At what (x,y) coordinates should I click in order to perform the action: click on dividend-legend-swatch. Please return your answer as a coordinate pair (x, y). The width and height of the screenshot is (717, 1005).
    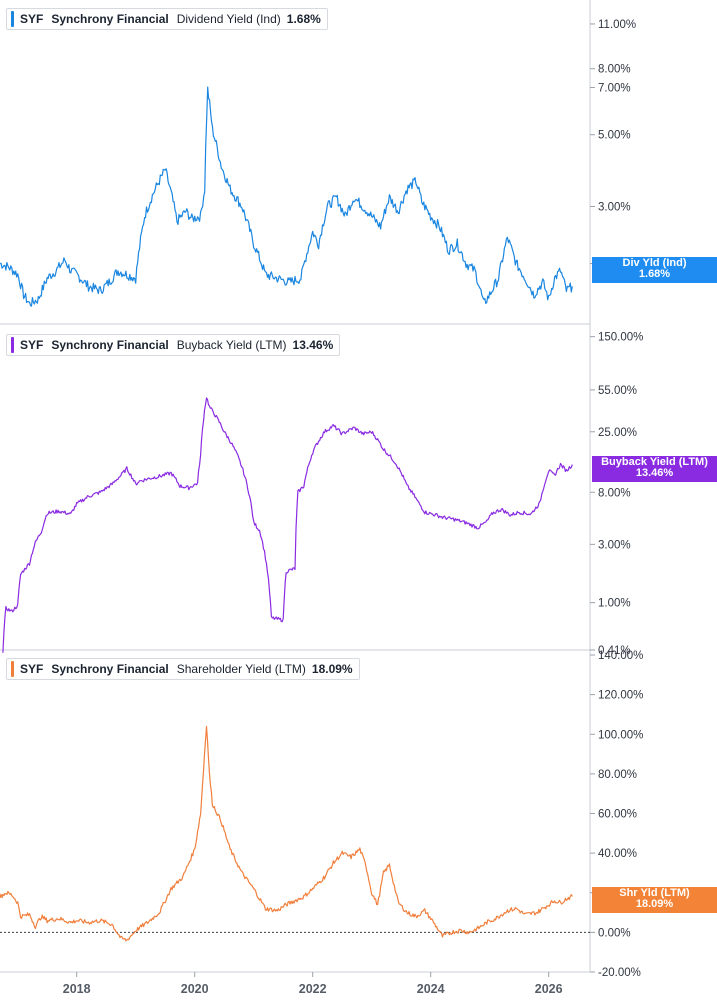
    Looking at the image, I should click on (12, 19).